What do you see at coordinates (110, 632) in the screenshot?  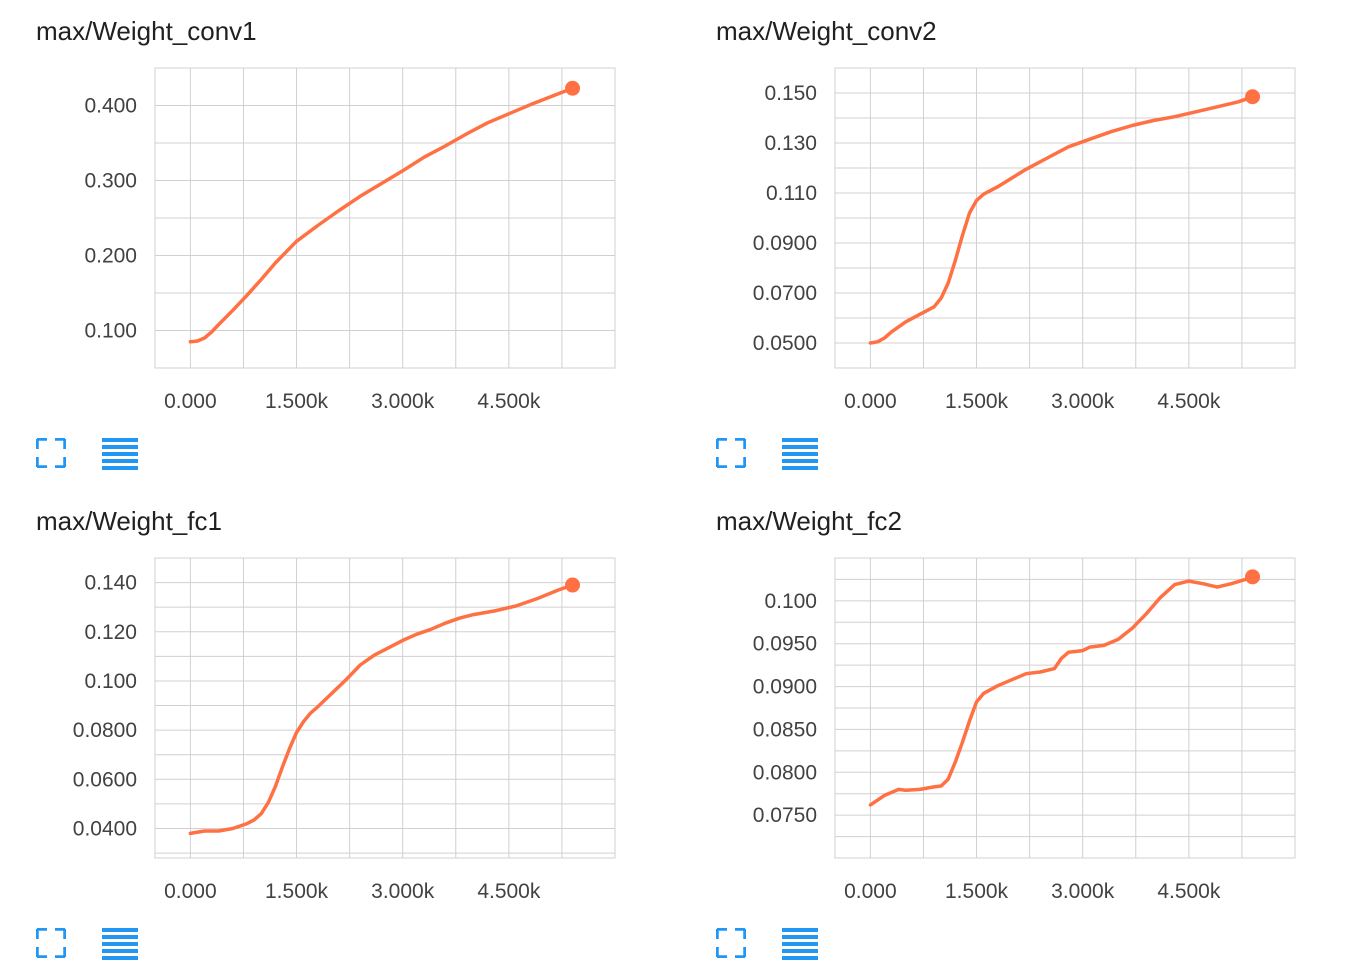 I see `y-tick-label: 0.120` at bounding box center [110, 632].